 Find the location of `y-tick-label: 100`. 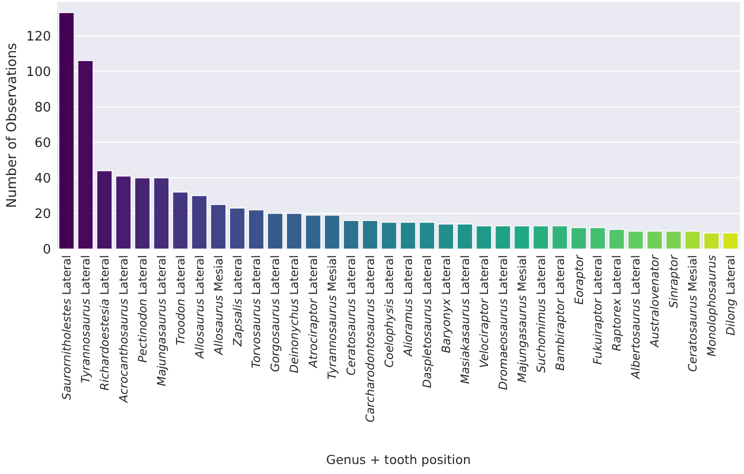

y-tick-label: 100 is located at coordinates (38, 72).